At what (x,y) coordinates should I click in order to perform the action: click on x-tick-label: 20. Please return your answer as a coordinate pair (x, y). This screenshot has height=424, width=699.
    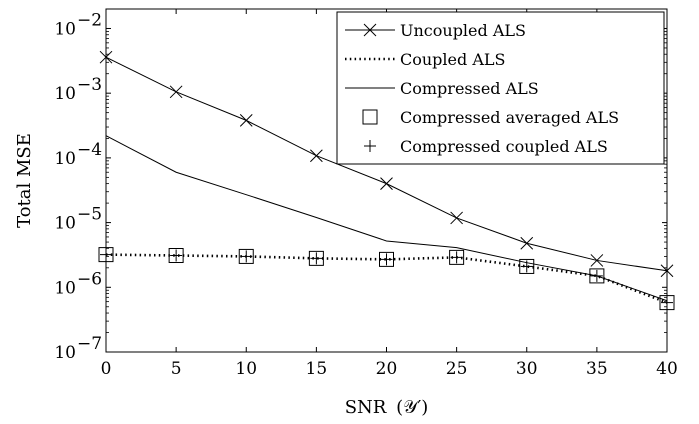
    Looking at the image, I should click on (387, 369).